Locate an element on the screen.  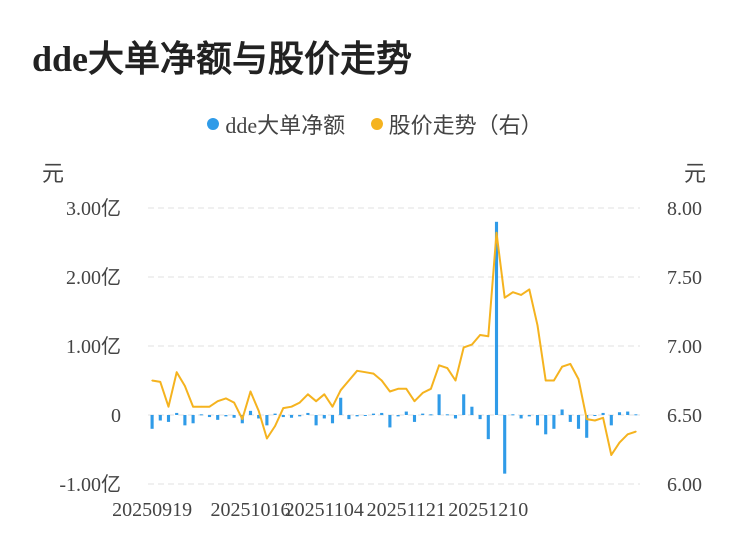
y-left-tick-label: -1.00亿 is located at coordinates (90, 484).